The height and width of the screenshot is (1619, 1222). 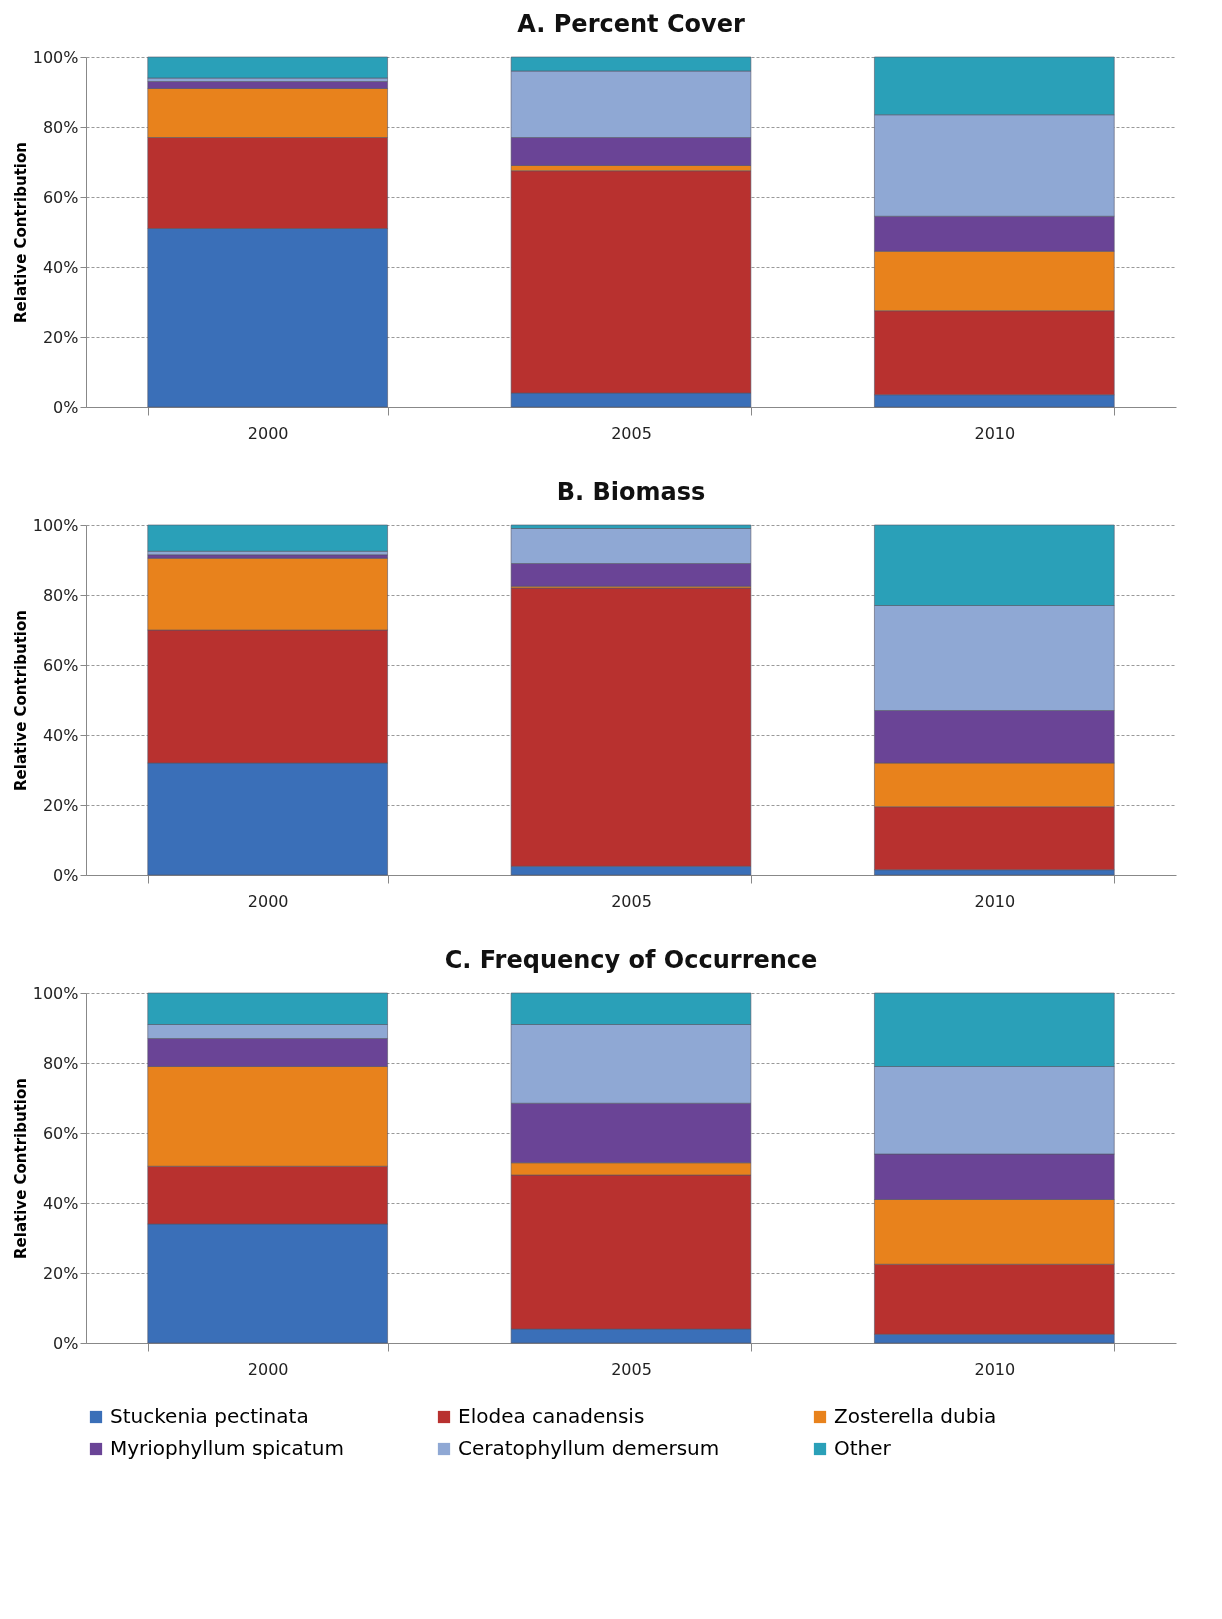 What do you see at coordinates (589, 1448) in the screenshot?
I see `legend-label: Ceratophyllum demersum` at bounding box center [589, 1448].